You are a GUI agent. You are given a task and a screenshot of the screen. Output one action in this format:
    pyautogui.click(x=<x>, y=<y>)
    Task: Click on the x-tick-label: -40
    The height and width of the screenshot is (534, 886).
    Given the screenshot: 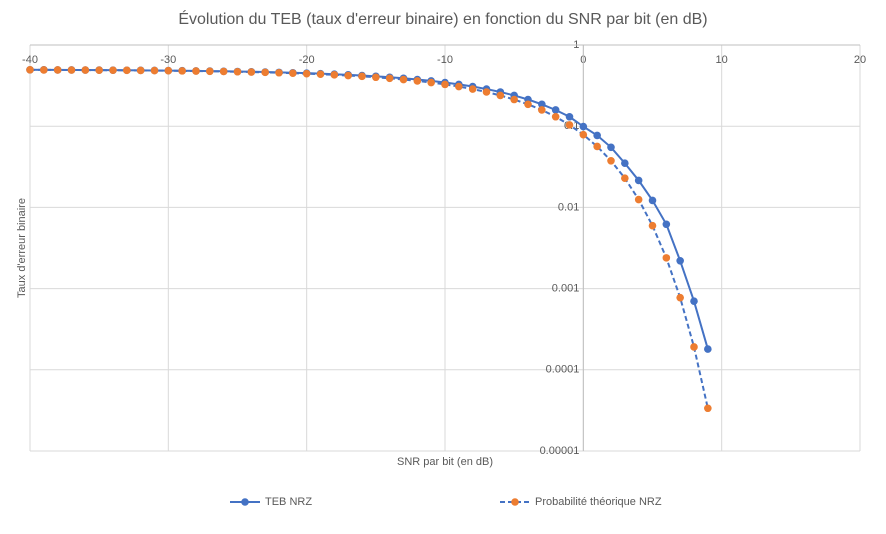 What is the action you would take?
    pyautogui.click(x=30, y=60)
    